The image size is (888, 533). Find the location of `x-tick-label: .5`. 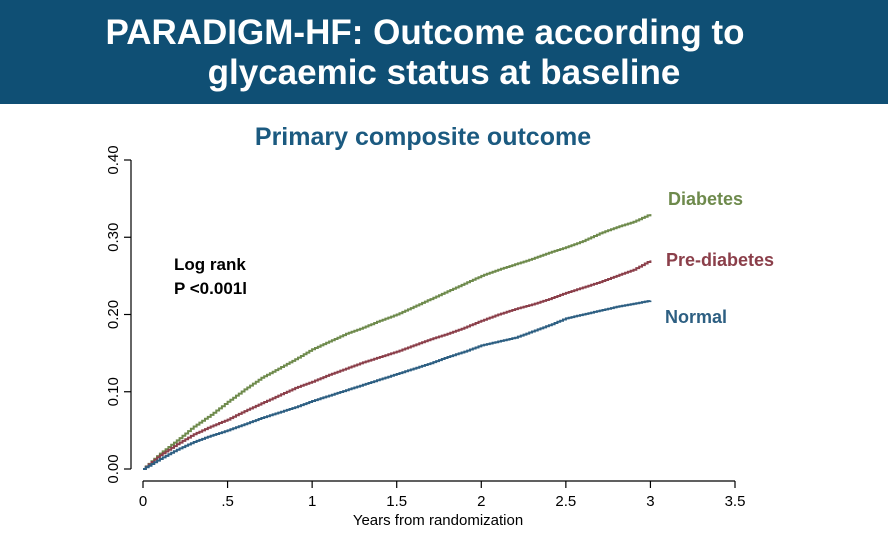

x-tick-label: .5 is located at coordinates (227, 501).